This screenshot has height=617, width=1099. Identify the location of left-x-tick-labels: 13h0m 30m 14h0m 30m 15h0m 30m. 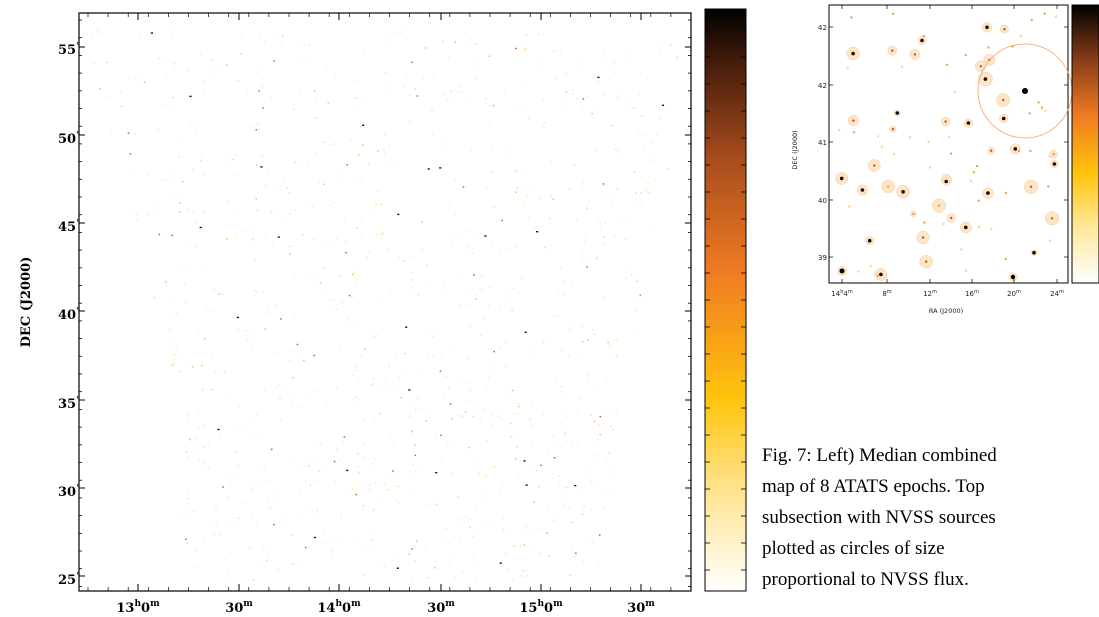
(385, 607).